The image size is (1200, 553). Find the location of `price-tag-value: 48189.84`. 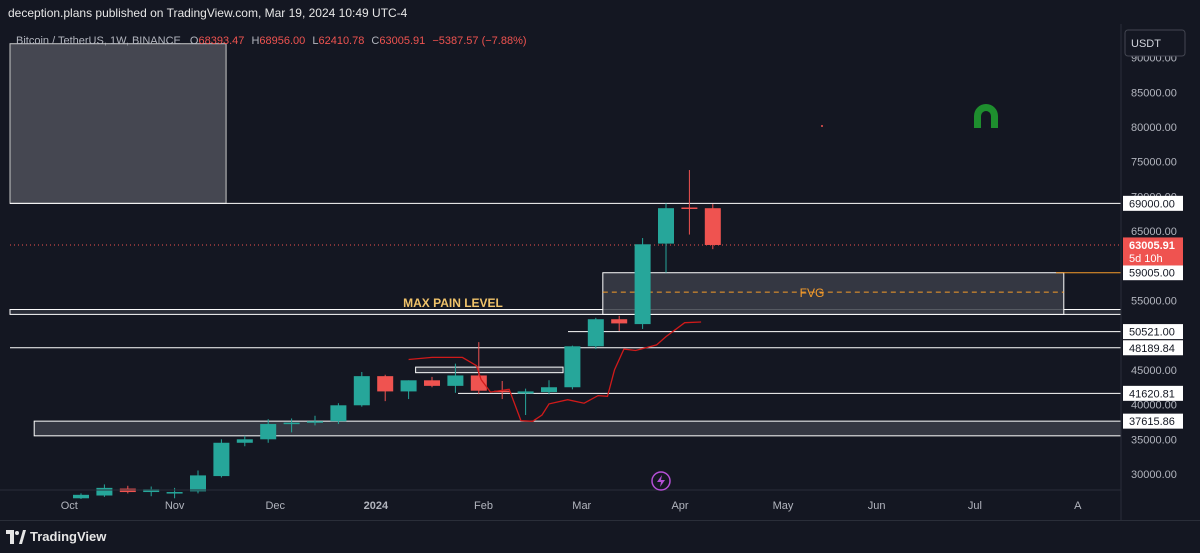

price-tag-value: 48189.84 is located at coordinates (1152, 349).